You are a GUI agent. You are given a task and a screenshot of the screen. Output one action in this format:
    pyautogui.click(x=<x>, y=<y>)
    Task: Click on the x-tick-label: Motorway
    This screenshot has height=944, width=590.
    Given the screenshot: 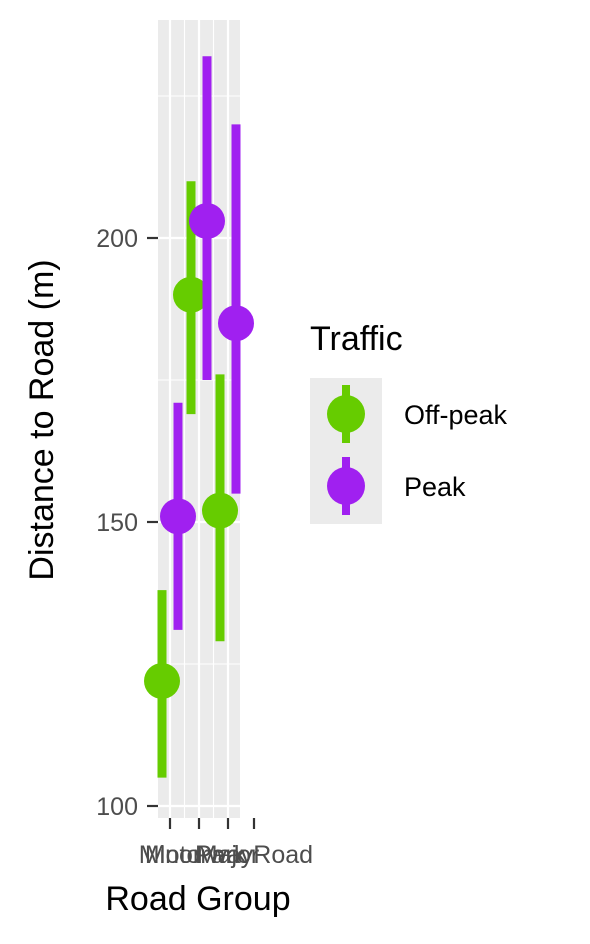 What is the action you would take?
    pyautogui.click(x=199, y=855)
    